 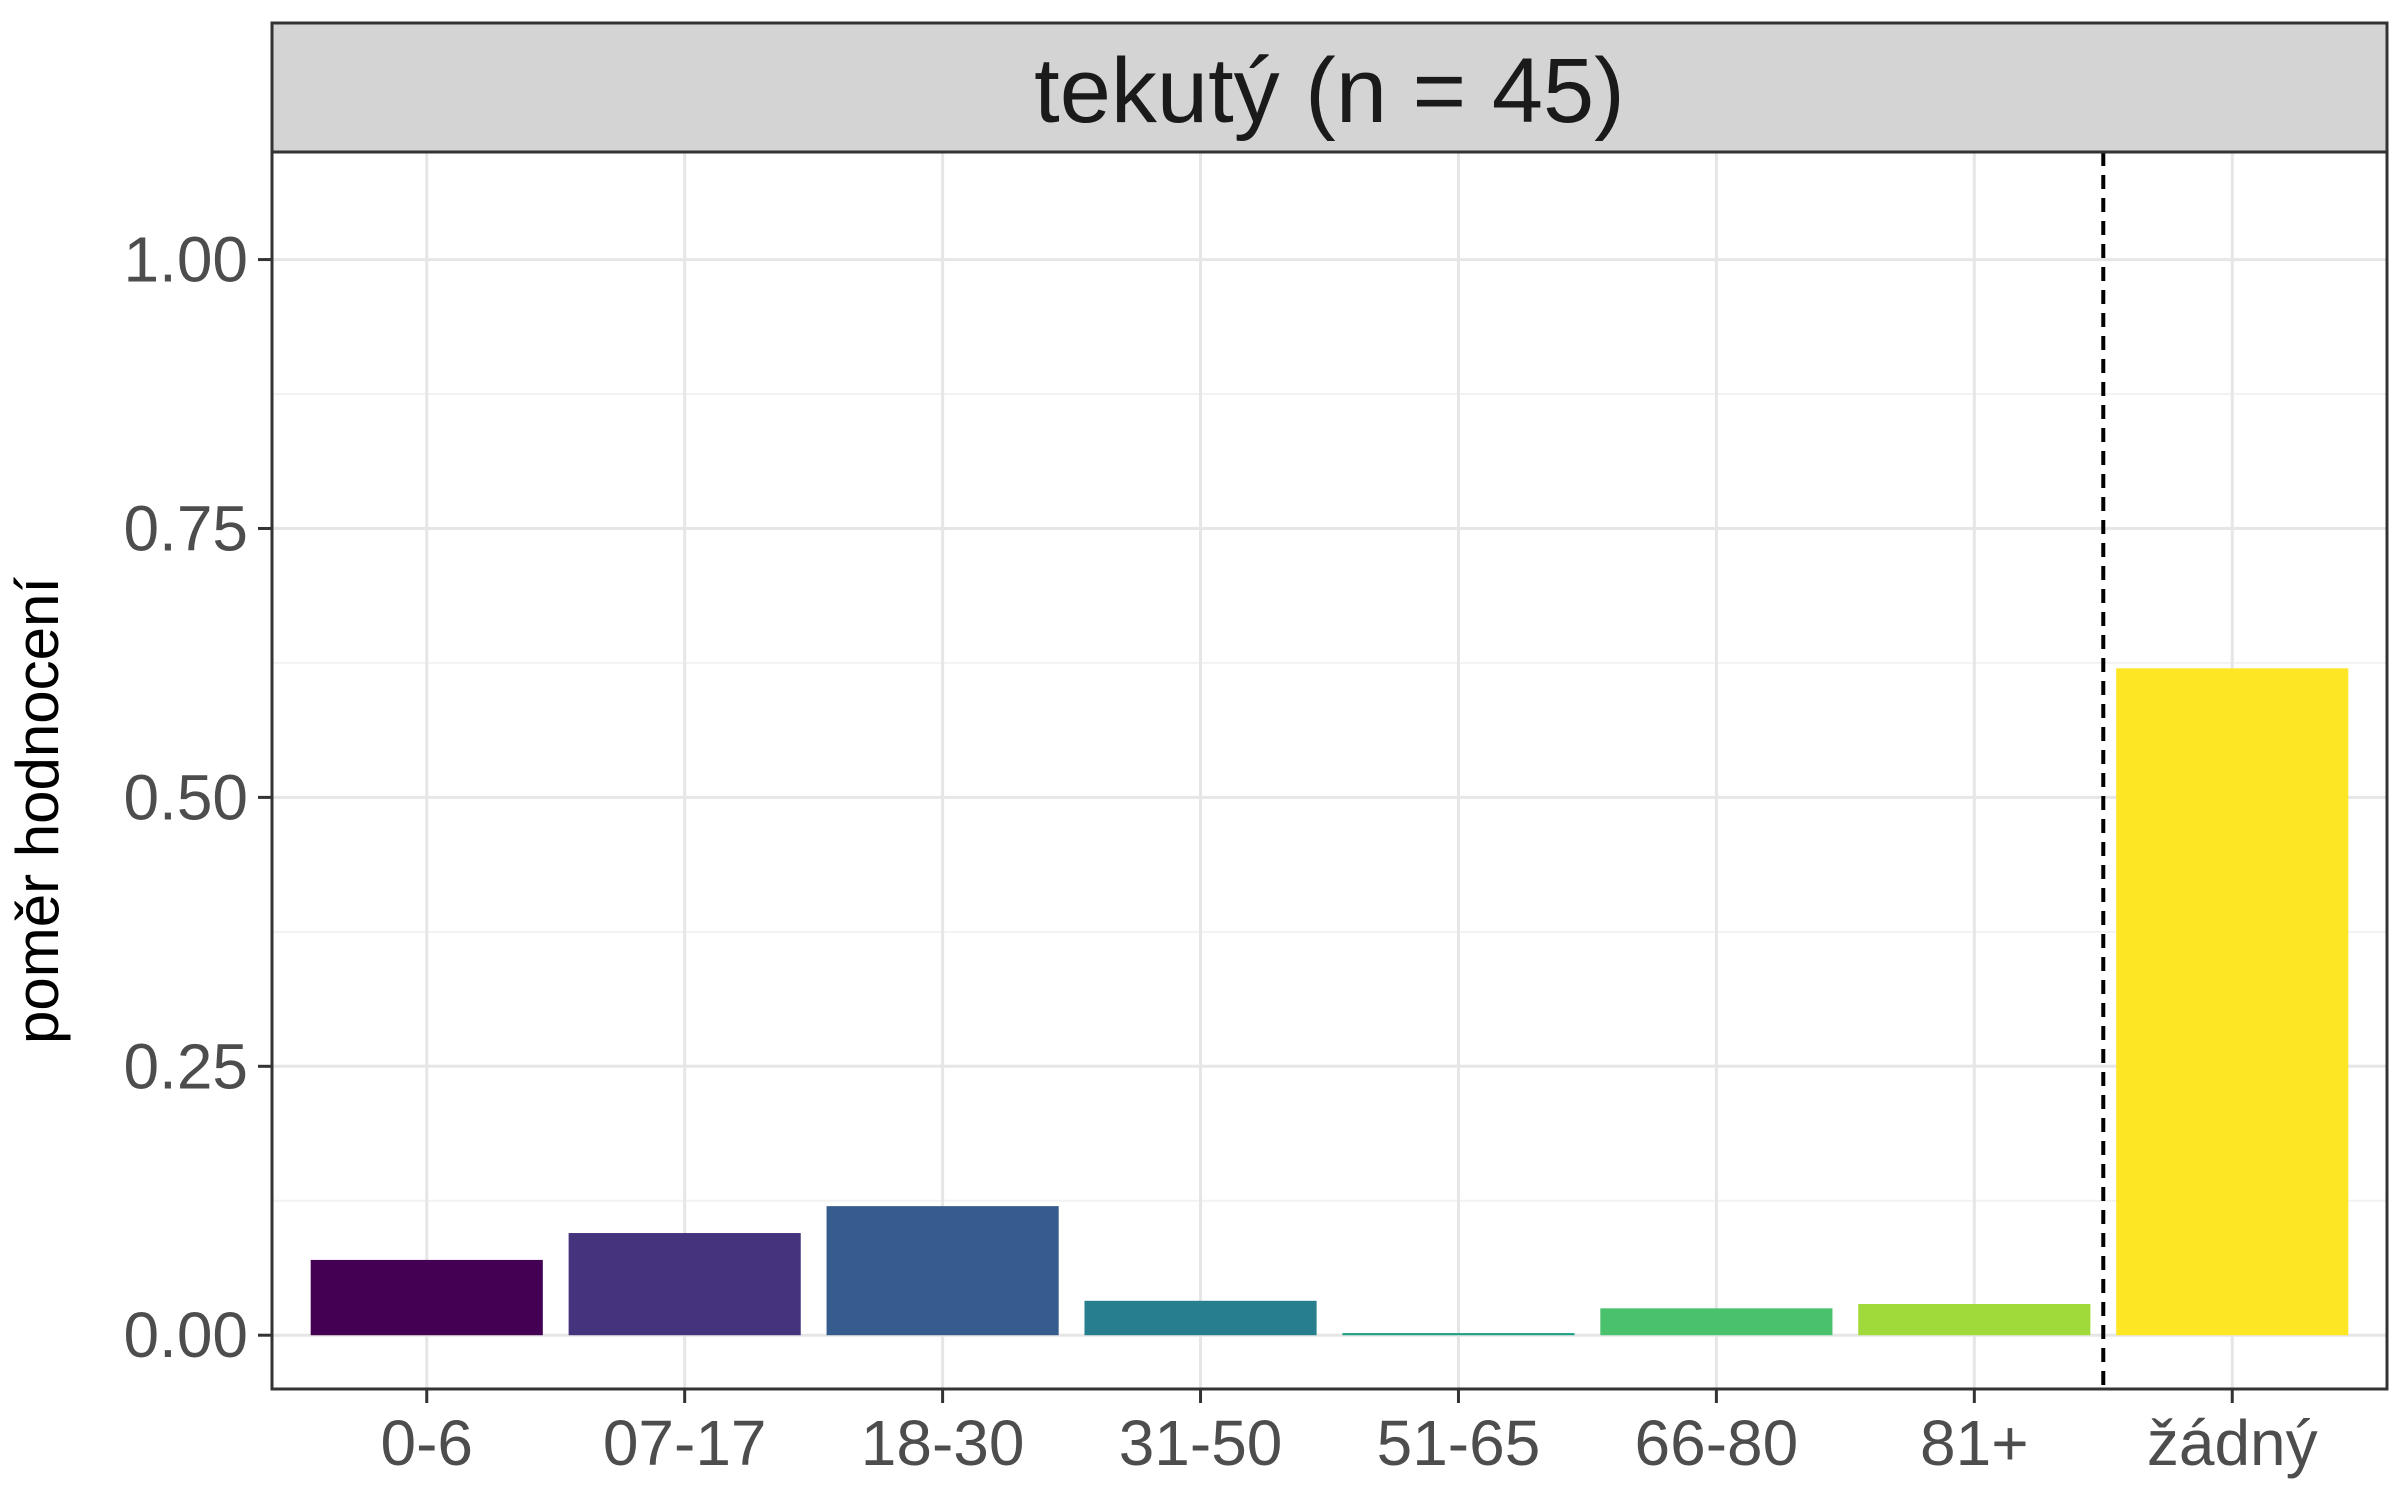 What do you see at coordinates (685, 1443) in the screenshot?
I see `x-tick-label: 07-17` at bounding box center [685, 1443].